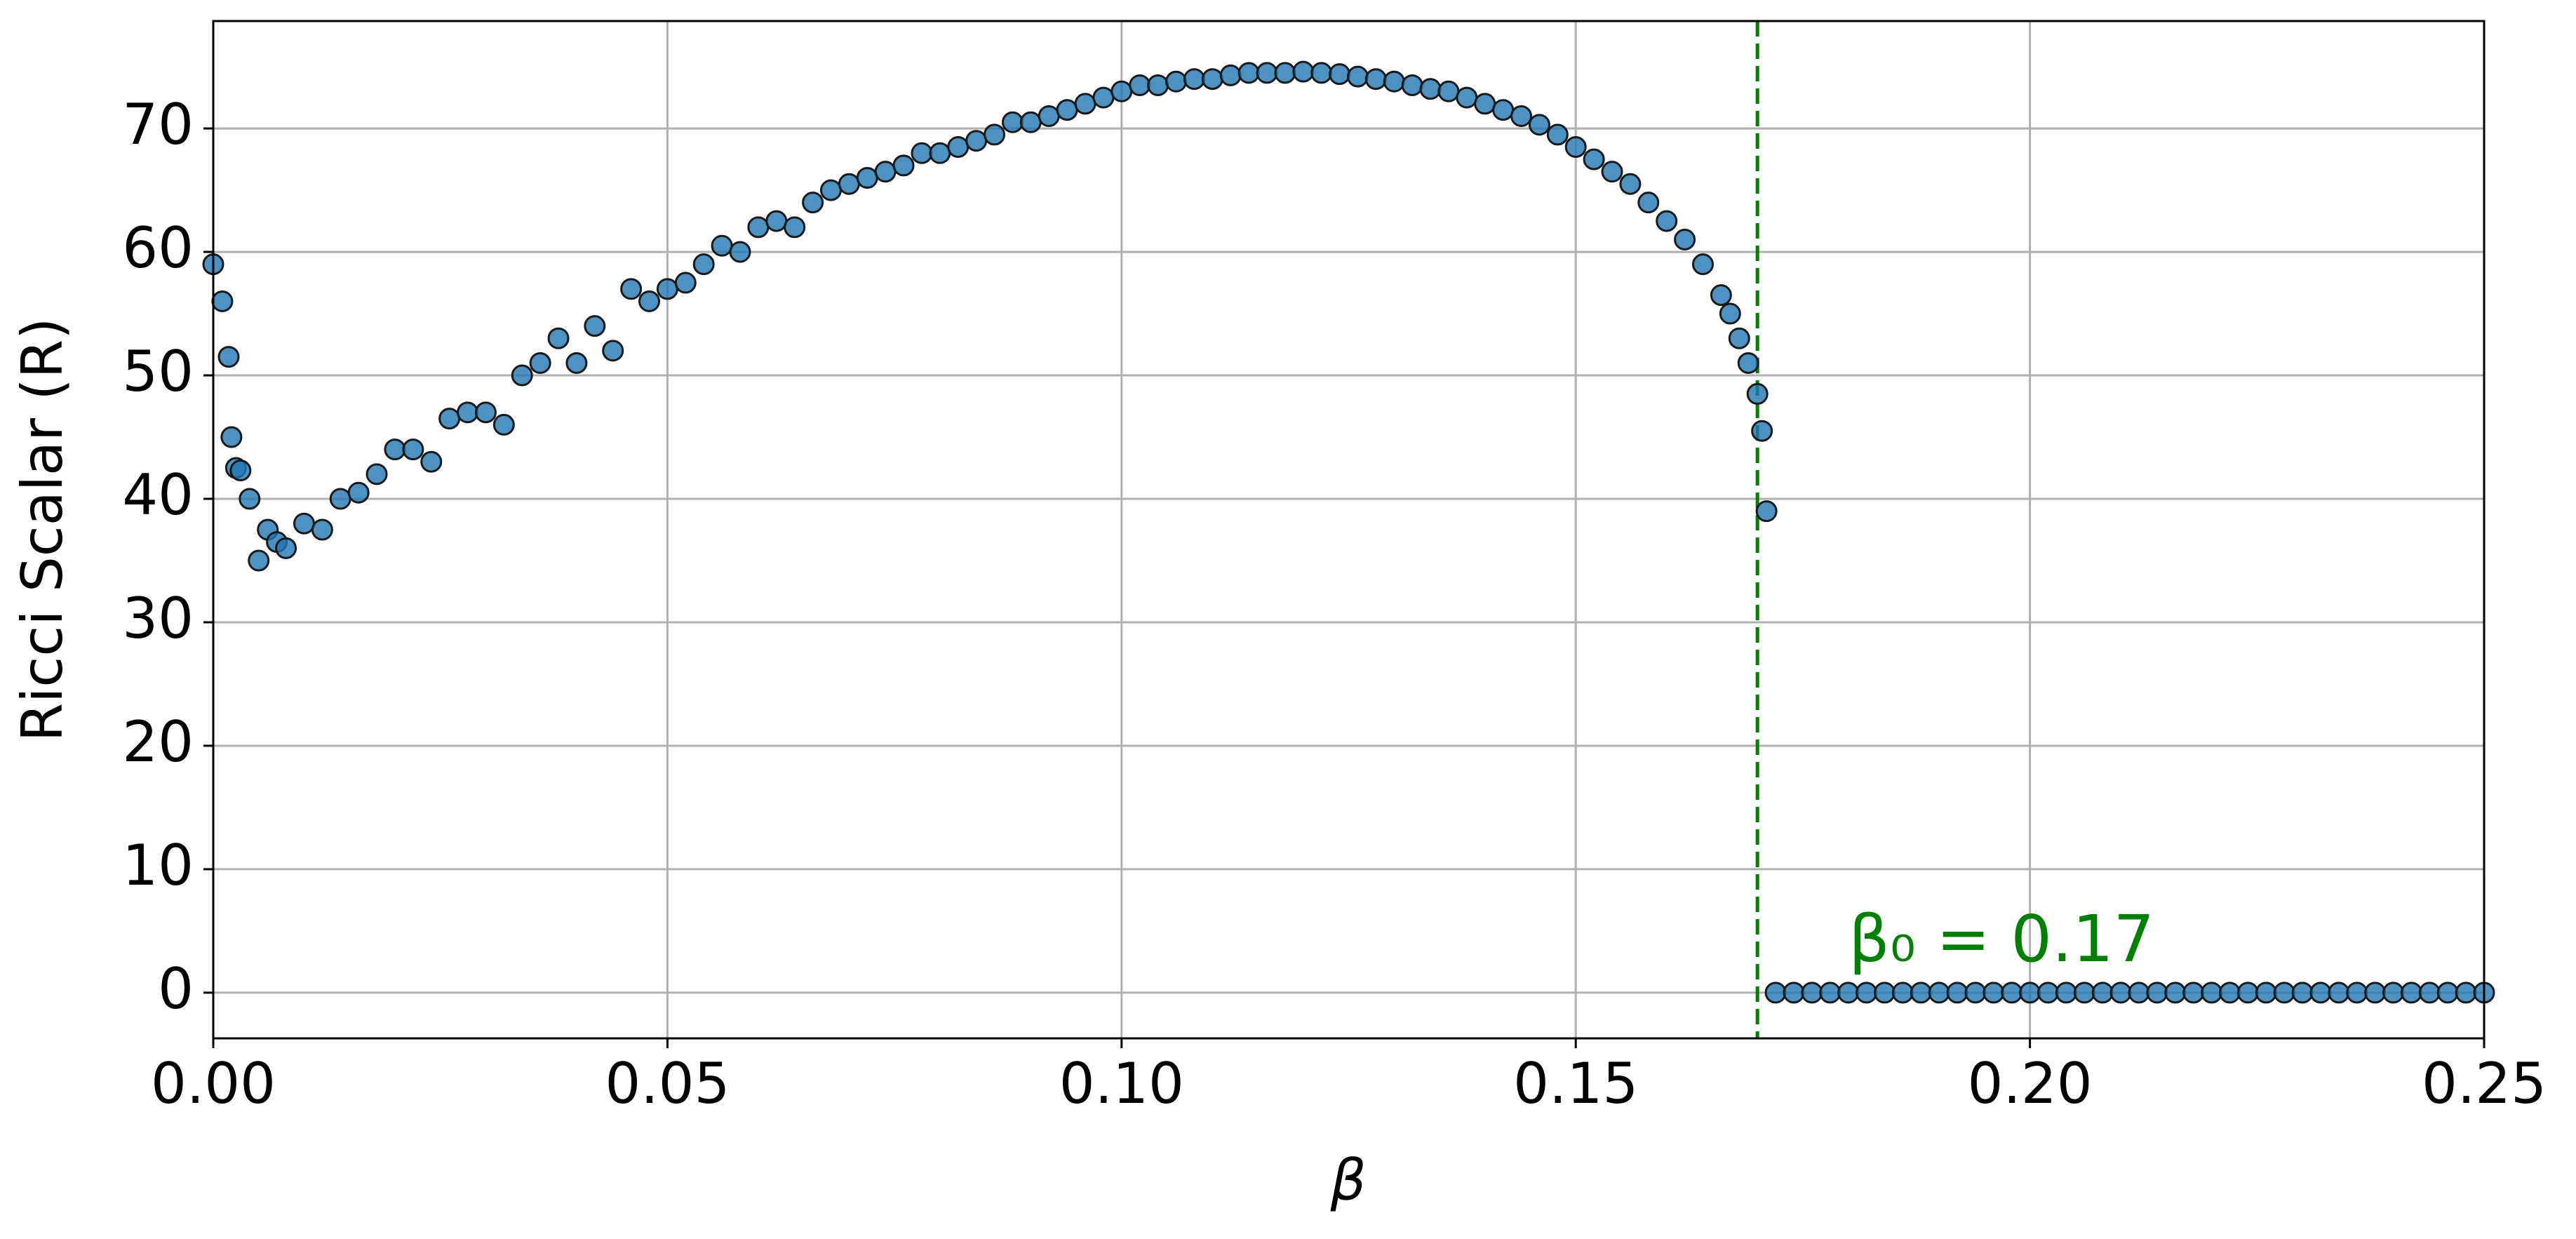 The image size is (2576, 1239). Describe the element at coordinates (176, 989) in the screenshot. I see `y-tick-label: 0` at that location.